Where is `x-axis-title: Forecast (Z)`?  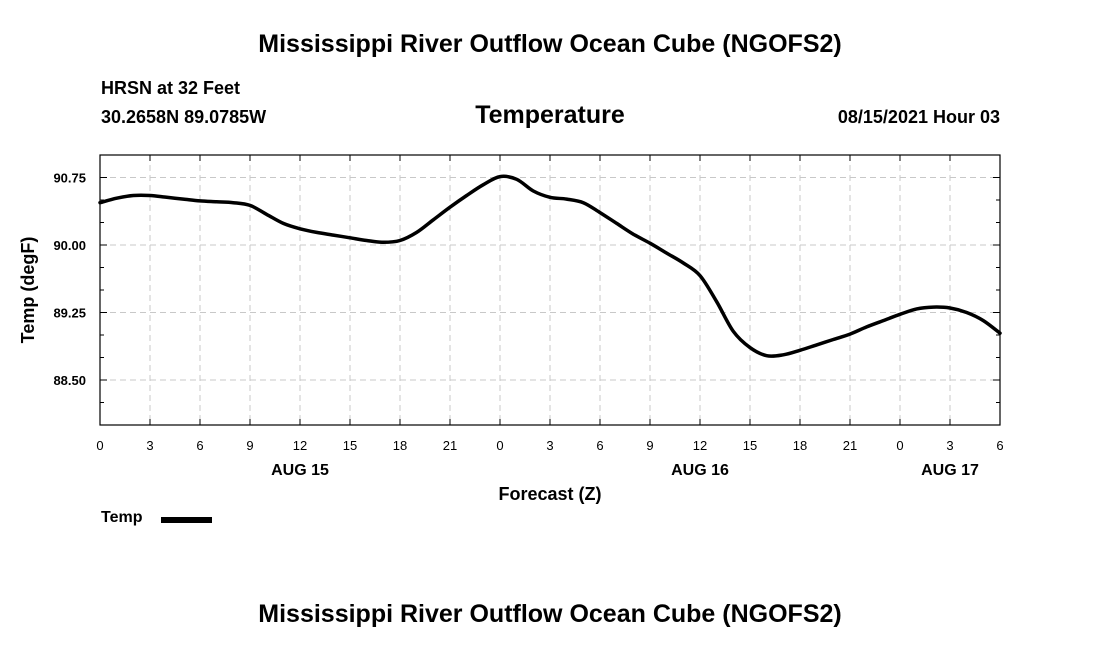 x-axis-title: Forecast (Z) is located at coordinates (549, 494).